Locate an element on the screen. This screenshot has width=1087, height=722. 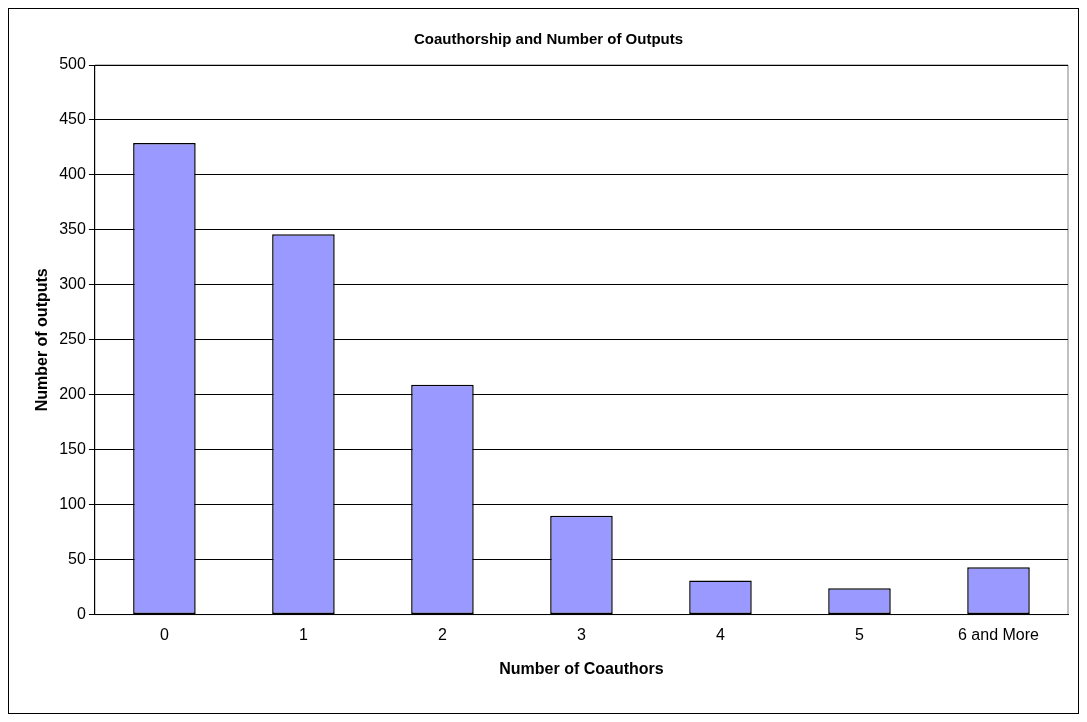
x-tick-label: 6 and More is located at coordinates (999, 634).